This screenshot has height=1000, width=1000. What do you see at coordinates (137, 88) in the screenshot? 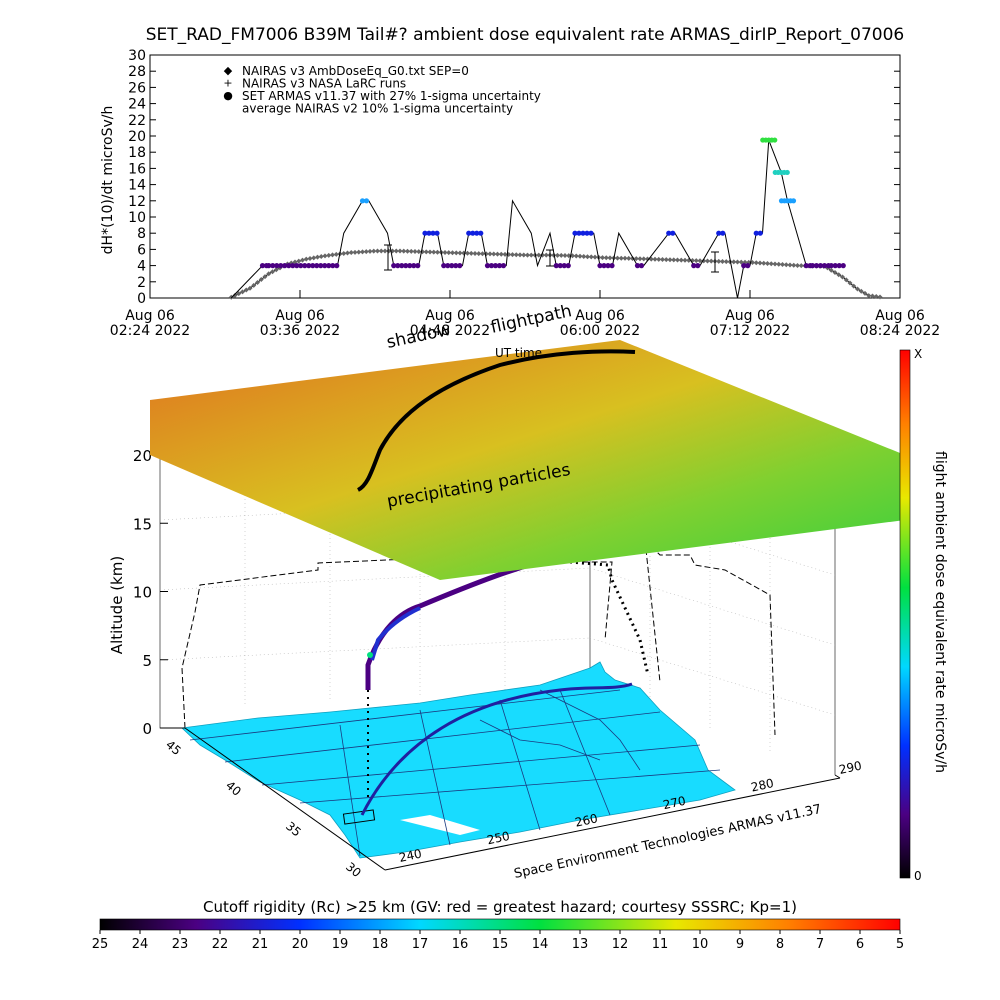
I see `y-tick-label: 26` at bounding box center [137, 88].